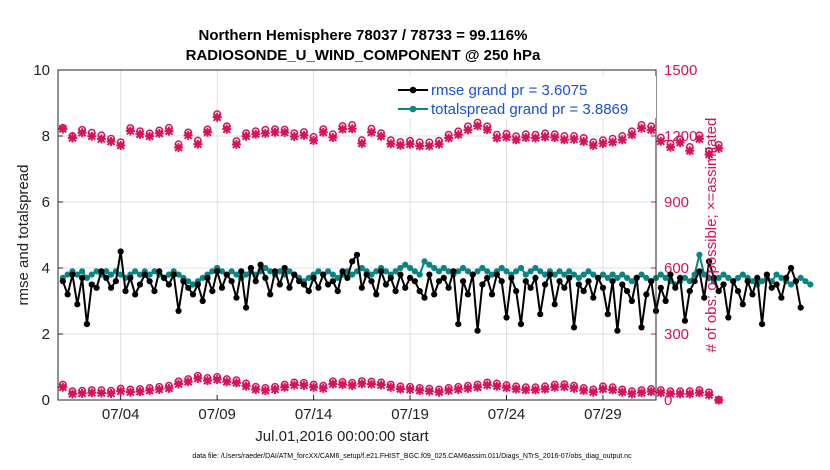 The height and width of the screenshot is (470, 830). Describe the element at coordinates (46, 400) in the screenshot. I see `left-y-tick-label: 0` at that location.